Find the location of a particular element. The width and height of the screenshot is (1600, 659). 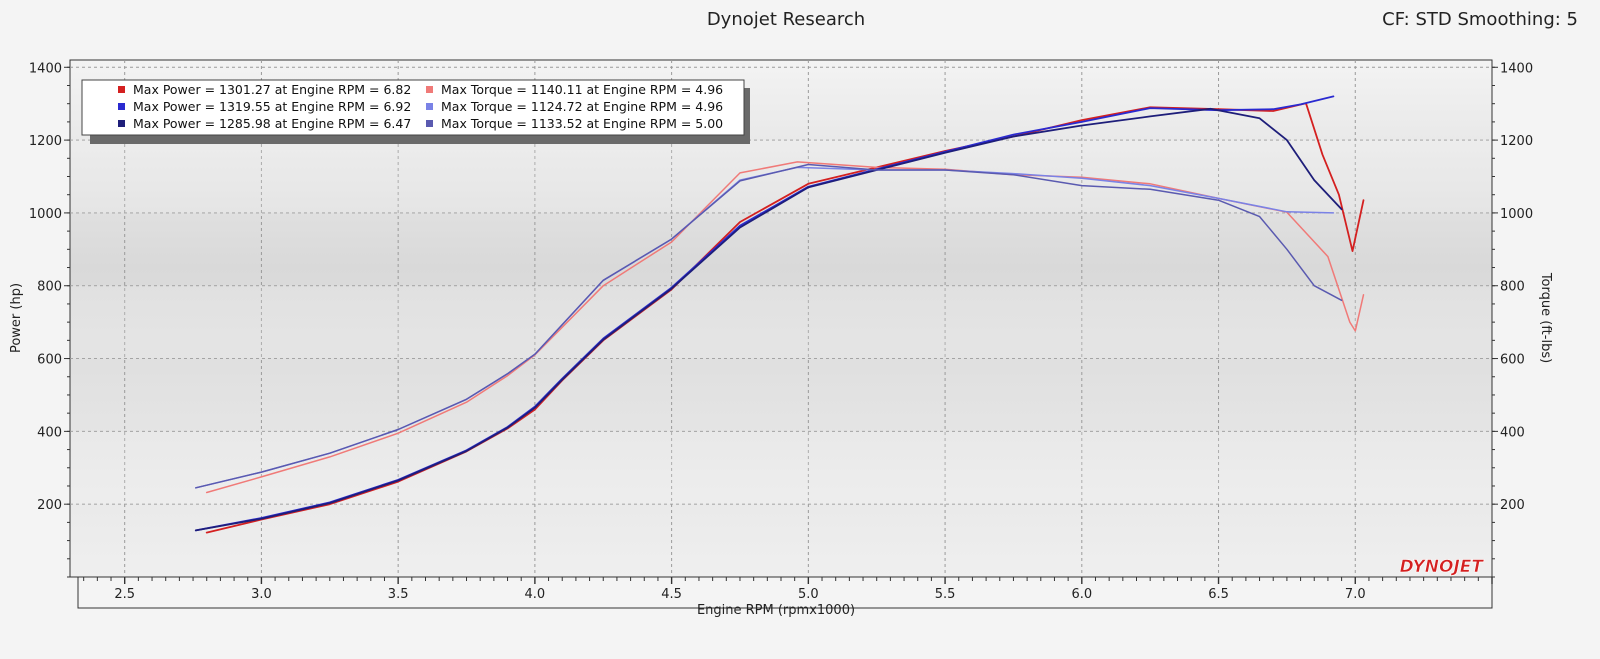

y-tick-label-right: 200 is located at coordinates (1512, 505).